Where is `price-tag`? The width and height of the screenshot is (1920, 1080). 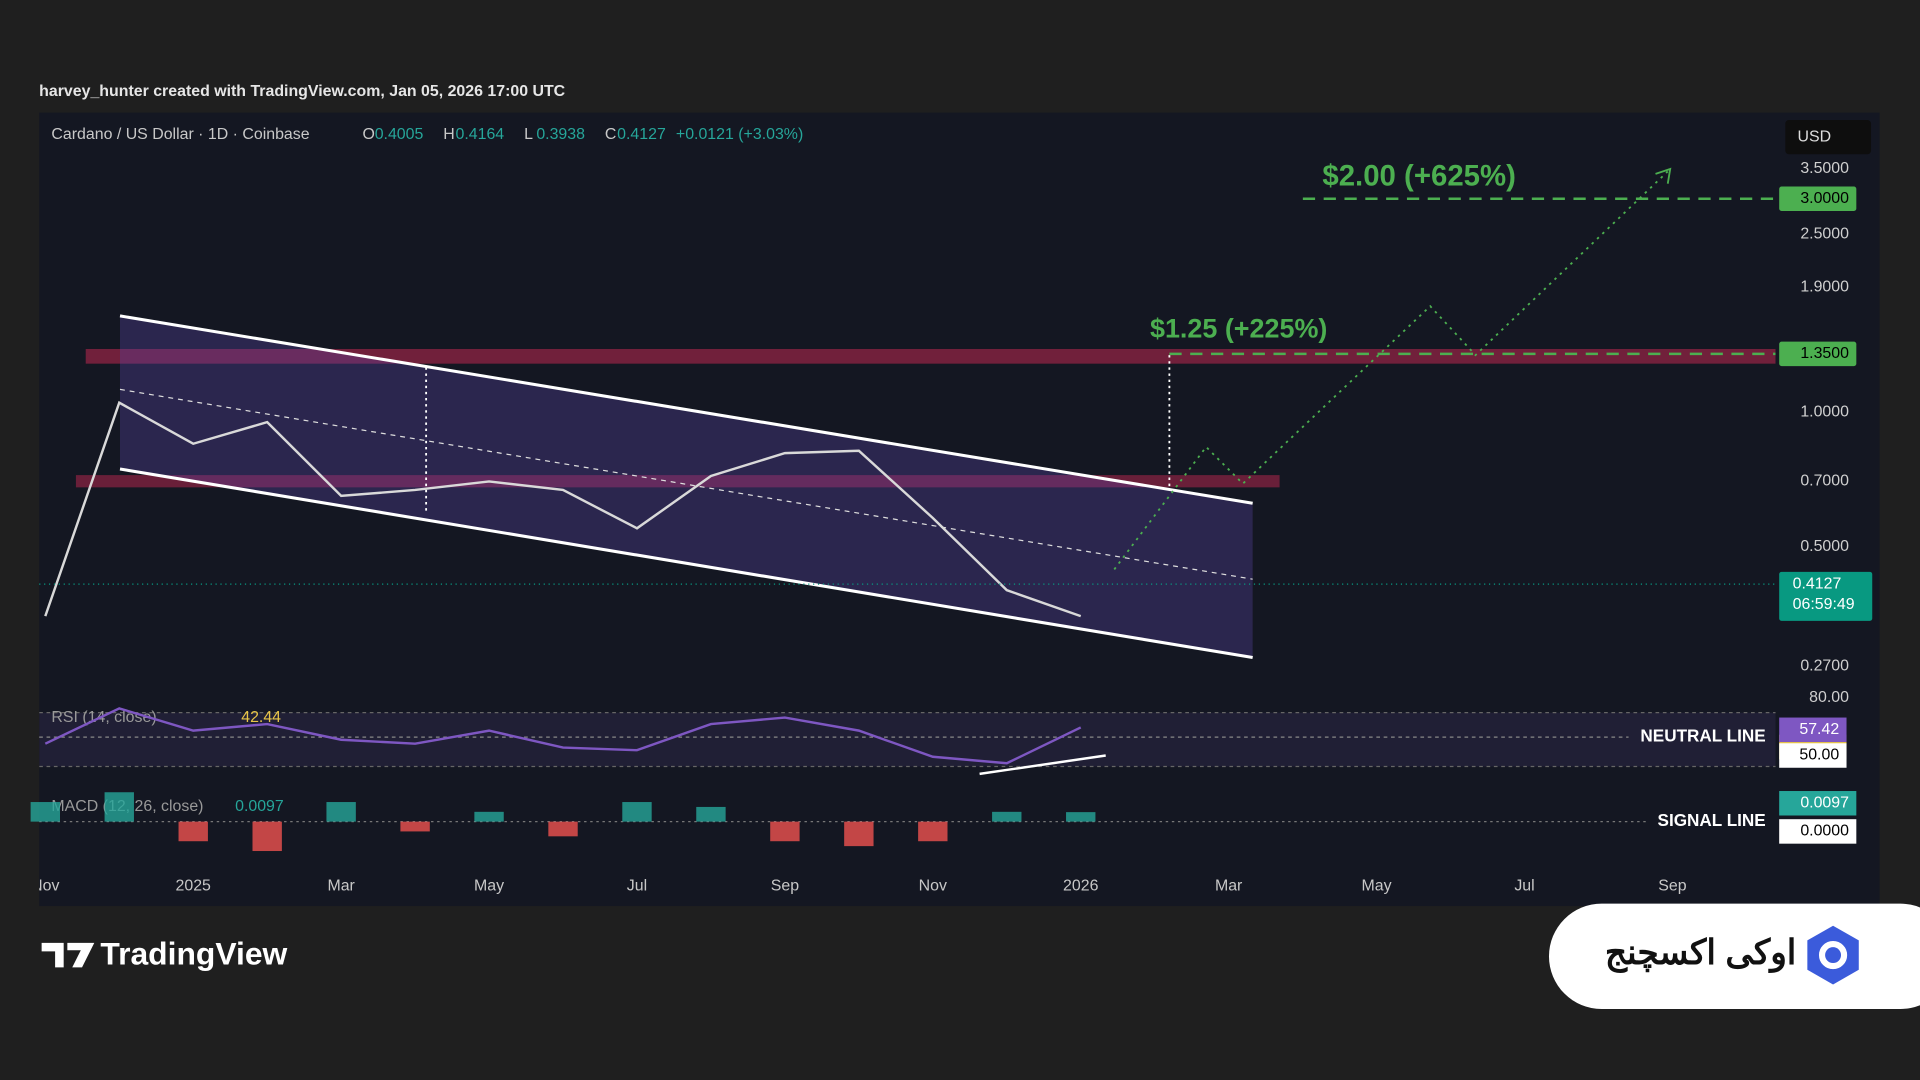
price-tag is located at coordinates (1826, 596).